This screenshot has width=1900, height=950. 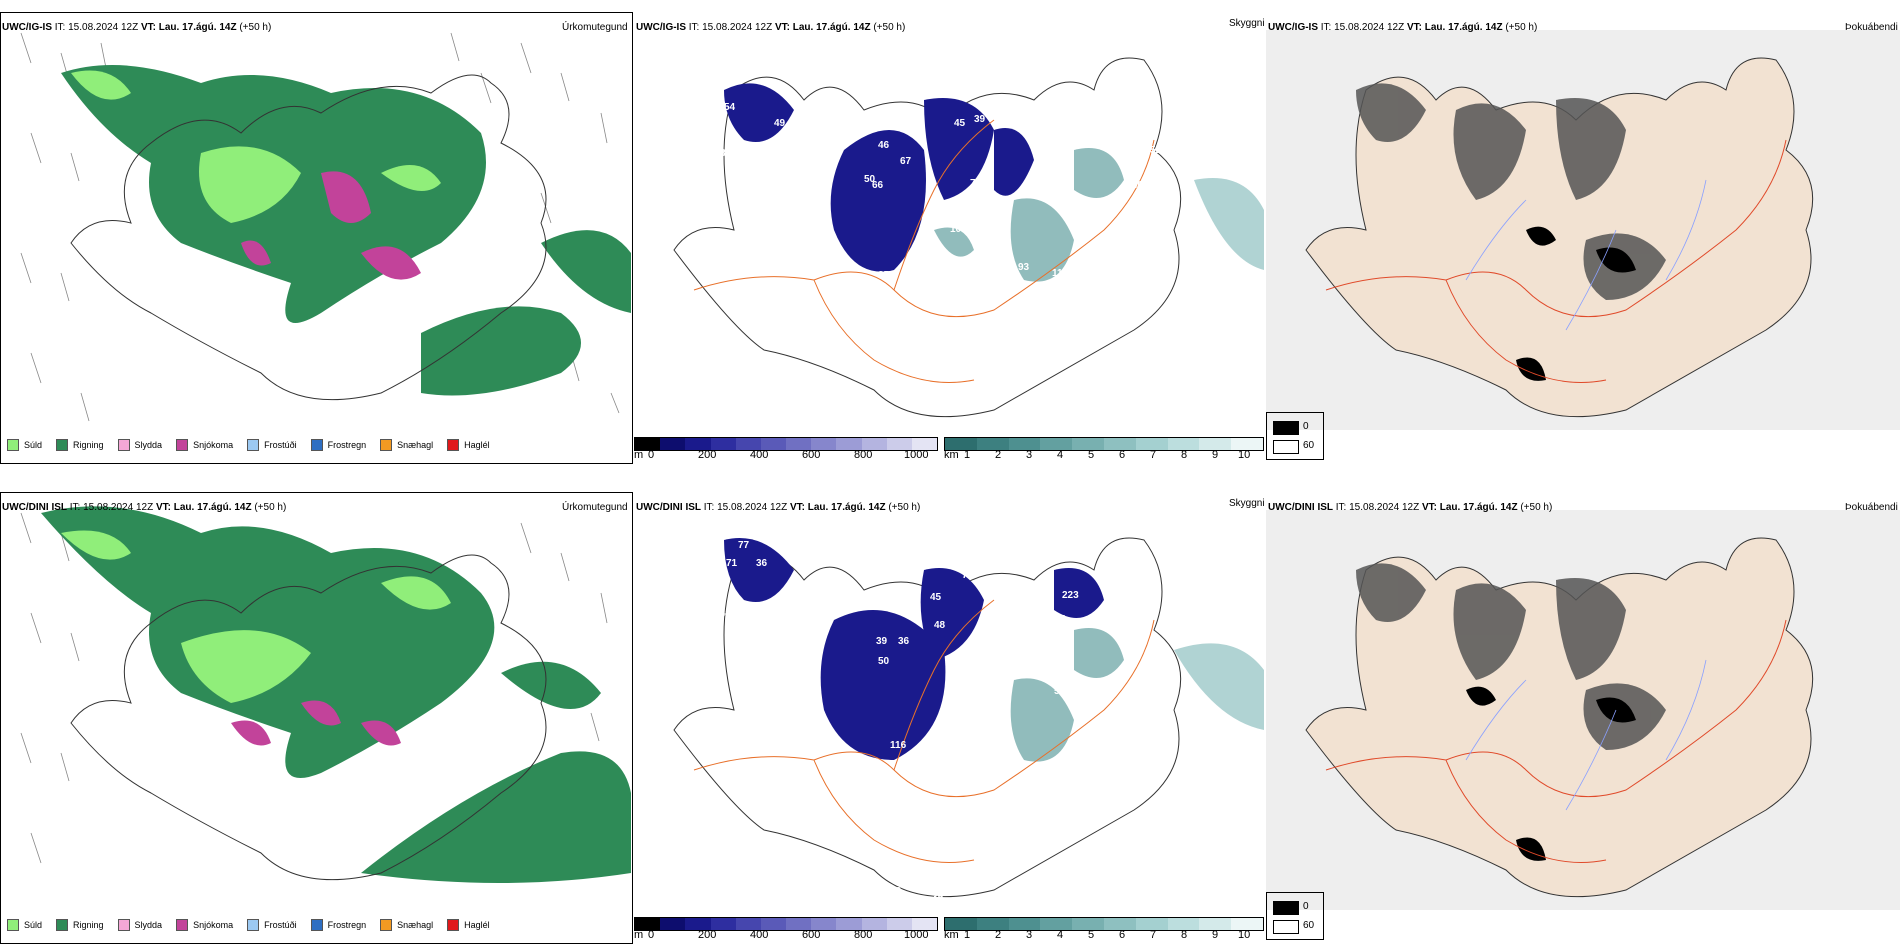 I want to click on height-tick: 800, so click(x=863, y=455).